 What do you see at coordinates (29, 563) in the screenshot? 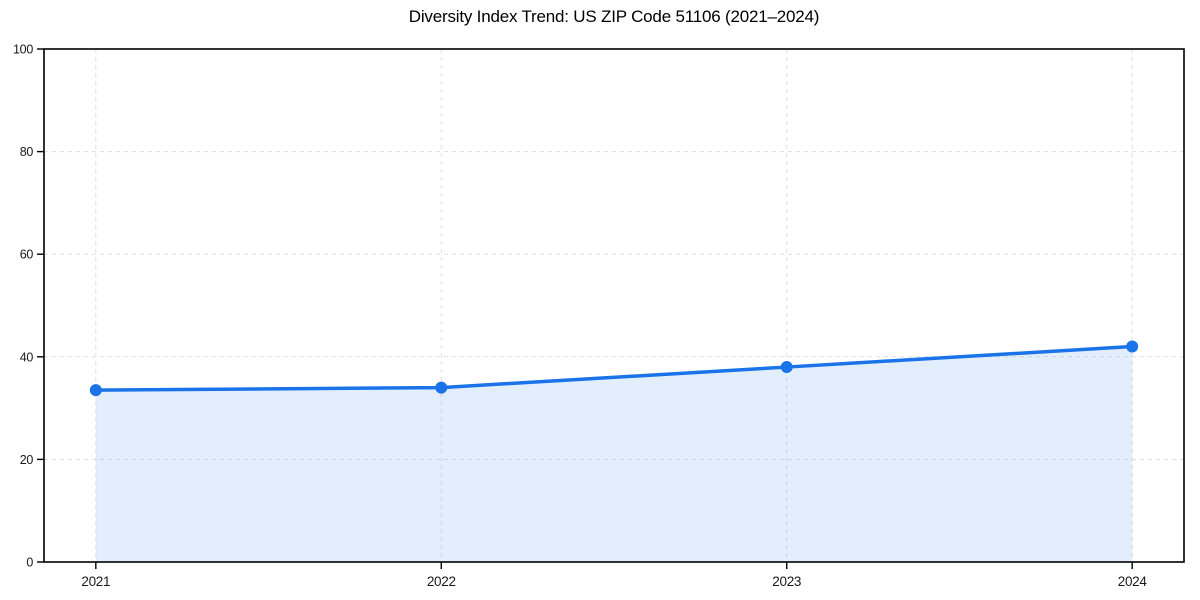
I see `y-tick-label: 0` at bounding box center [29, 563].